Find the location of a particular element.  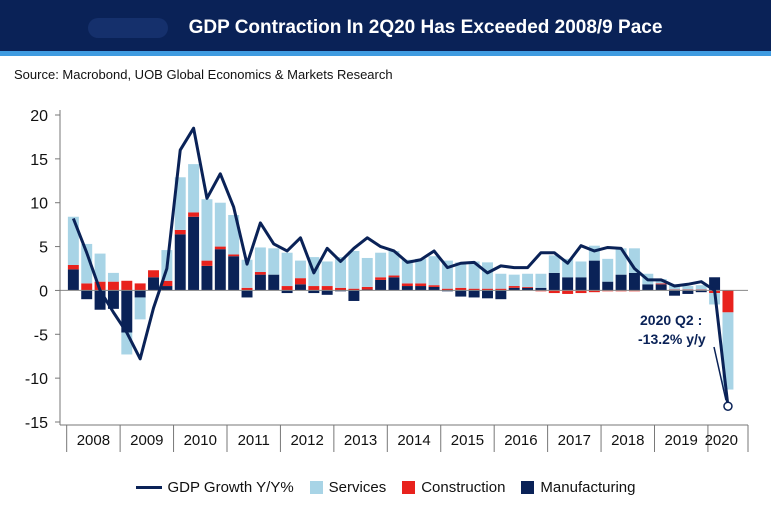

y-tick-label-0: 0 is located at coordinates (43, 291).